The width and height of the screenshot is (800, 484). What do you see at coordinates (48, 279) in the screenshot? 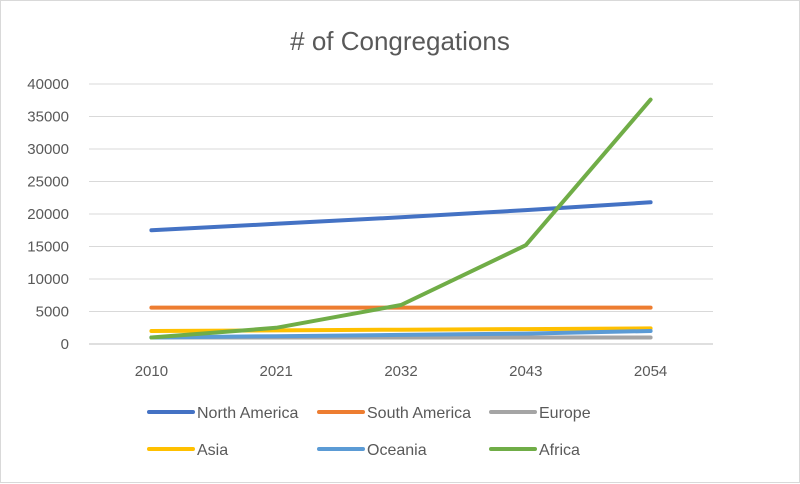
I see `y-tick-label: 10000` at bounding box center [48, 279].